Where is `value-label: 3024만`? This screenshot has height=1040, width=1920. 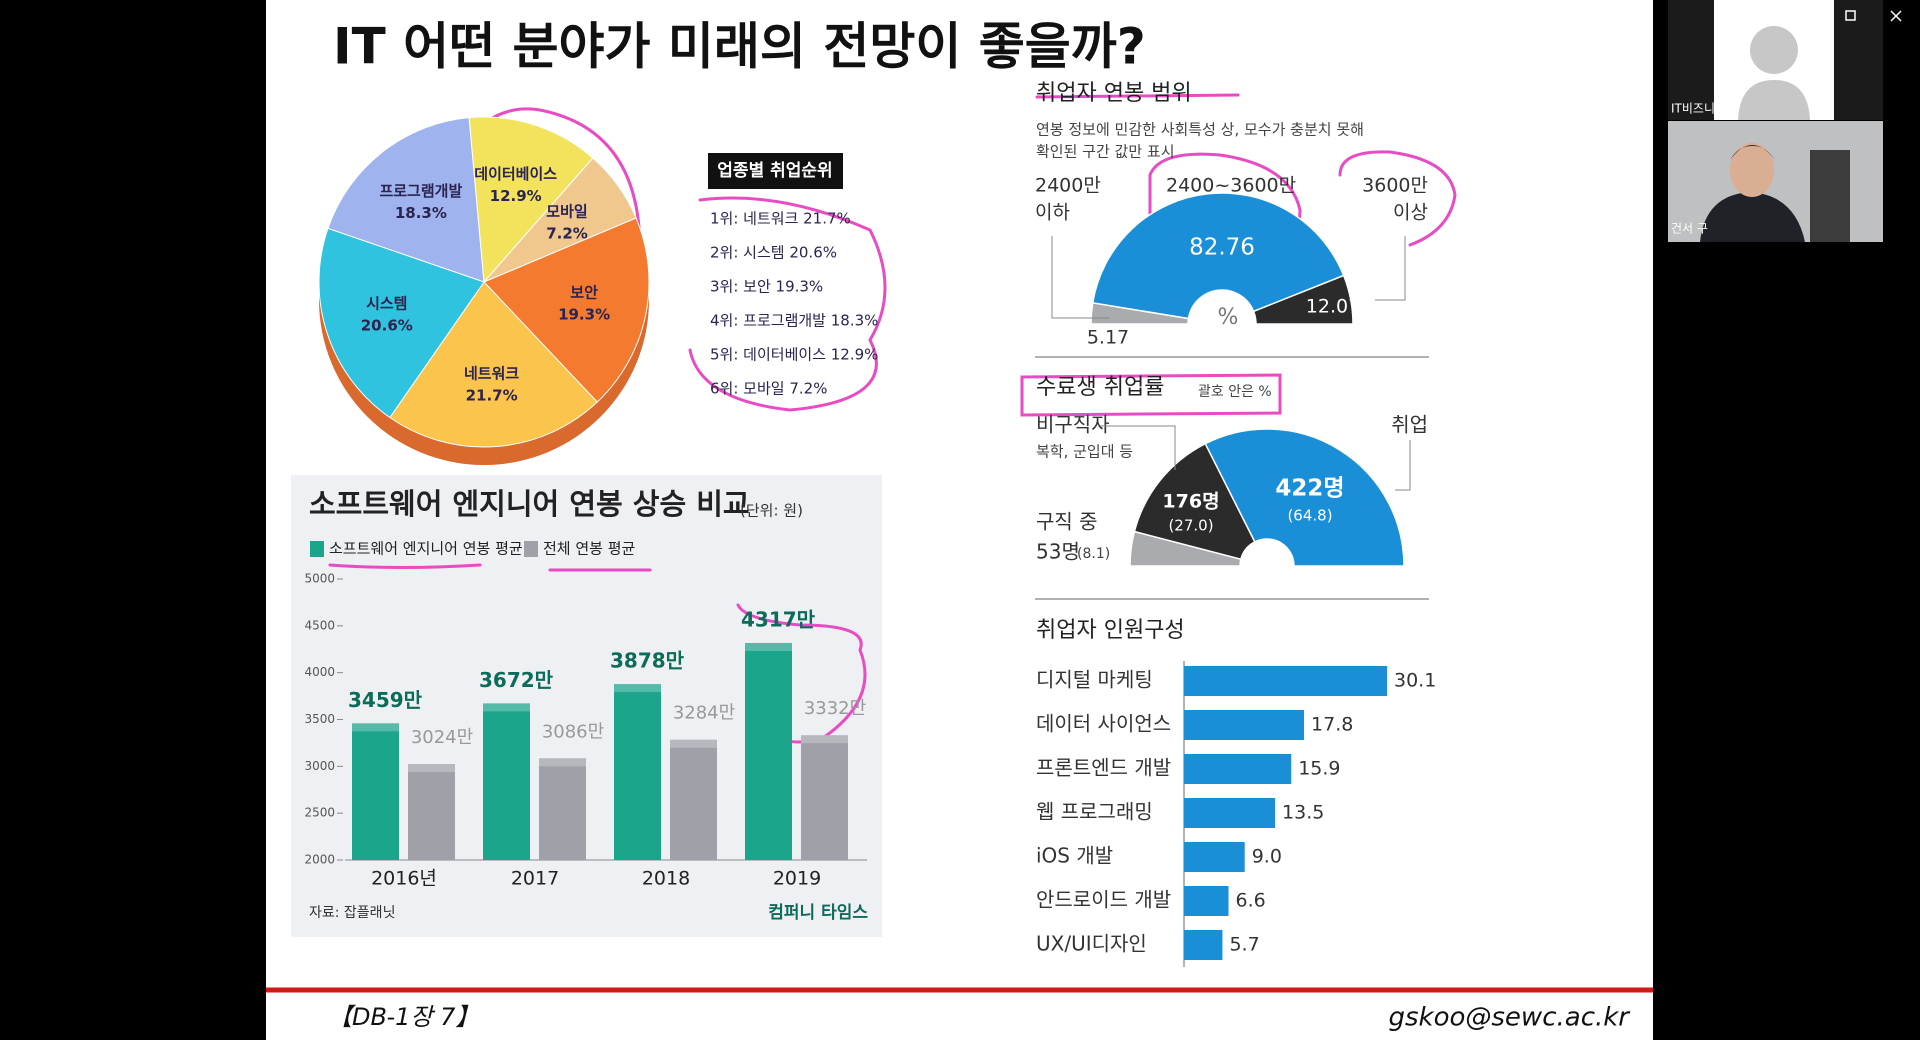 value-label: 3024만 is located at coordinates (442, 737).